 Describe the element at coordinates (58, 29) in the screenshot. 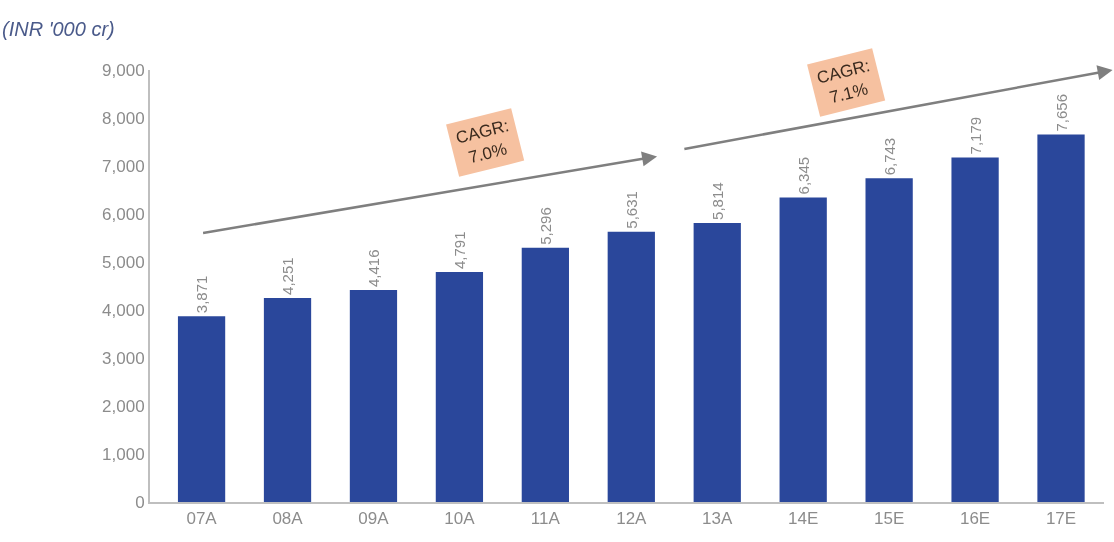

I see `chart-title: (INR '000 cr)` at that location.